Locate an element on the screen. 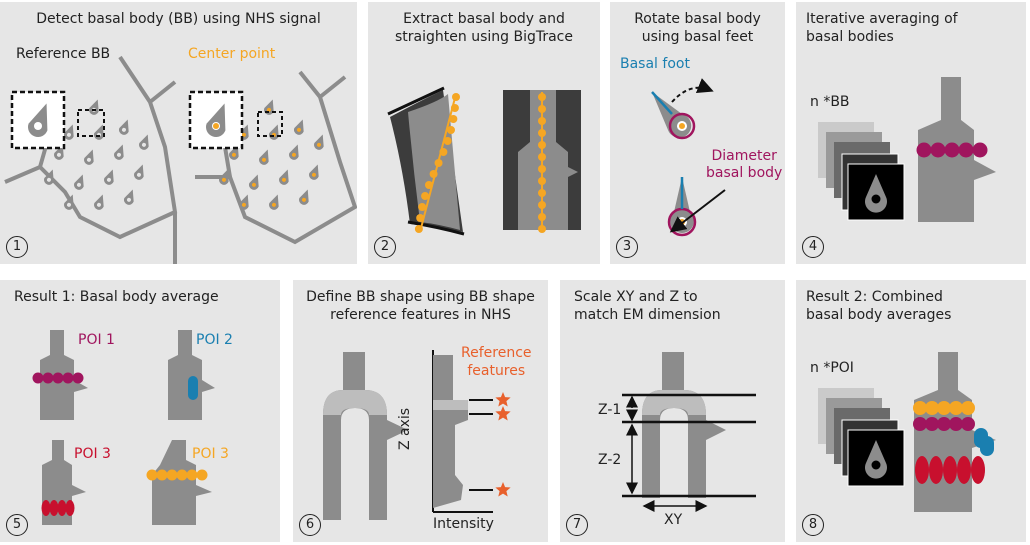 The width and height of the screenshot is (1030, 545). trace-curved is located at coordinates (437, 163).